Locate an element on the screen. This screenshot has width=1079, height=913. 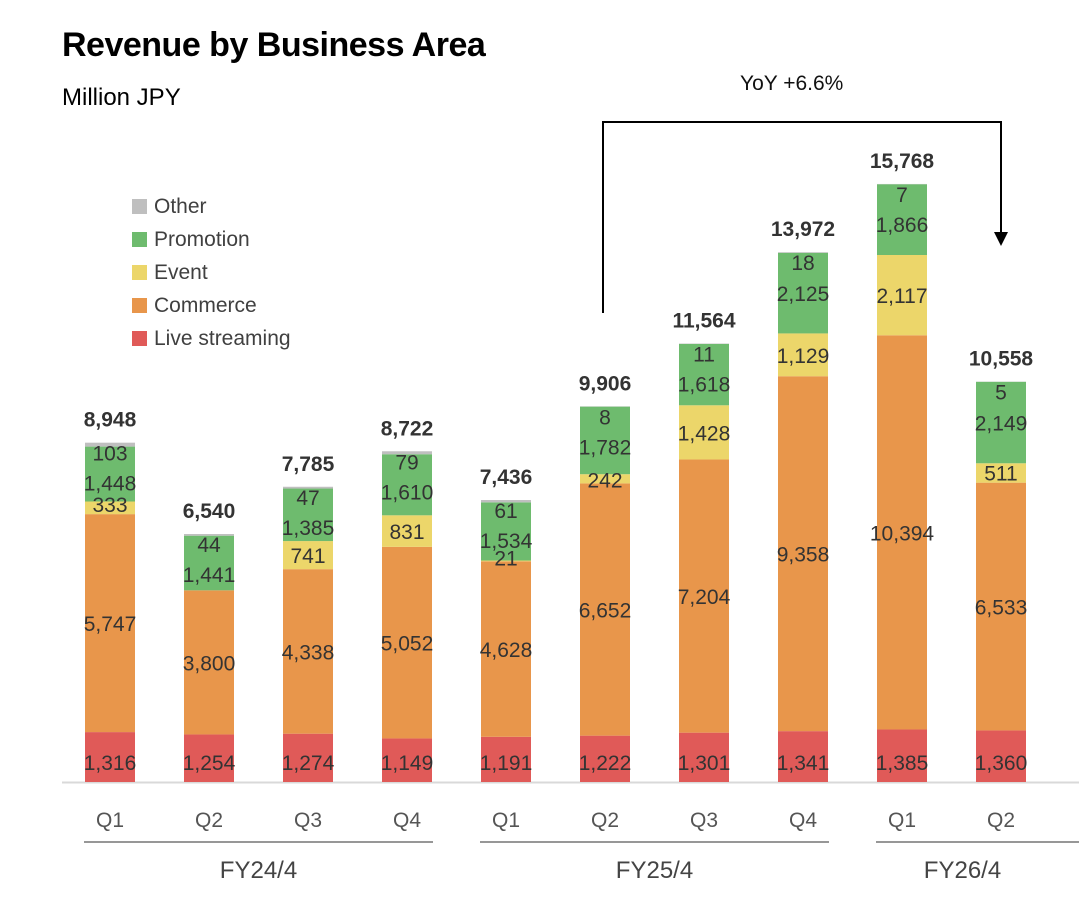
data-label-event: 1,428 is located at coordinates (704, 433).